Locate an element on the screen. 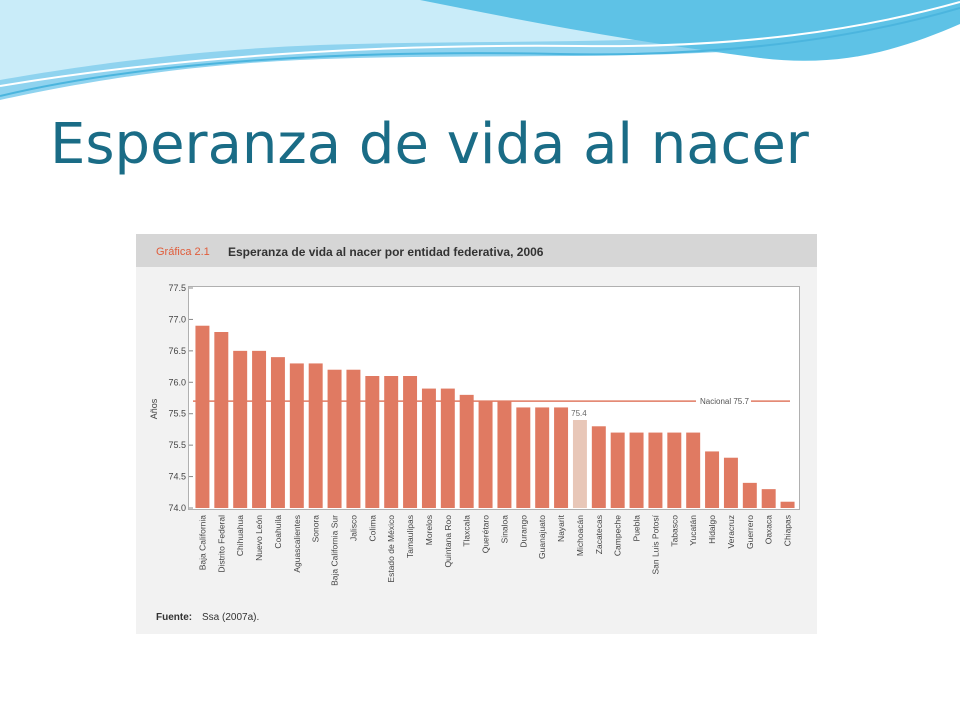  category-label: Morelos is located at coordinates (429, 530).